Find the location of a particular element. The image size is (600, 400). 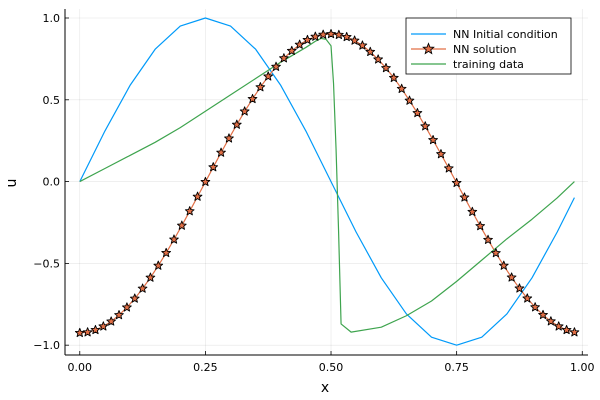

x-tick-label: 0.75 is located at coordinates (456, 367).